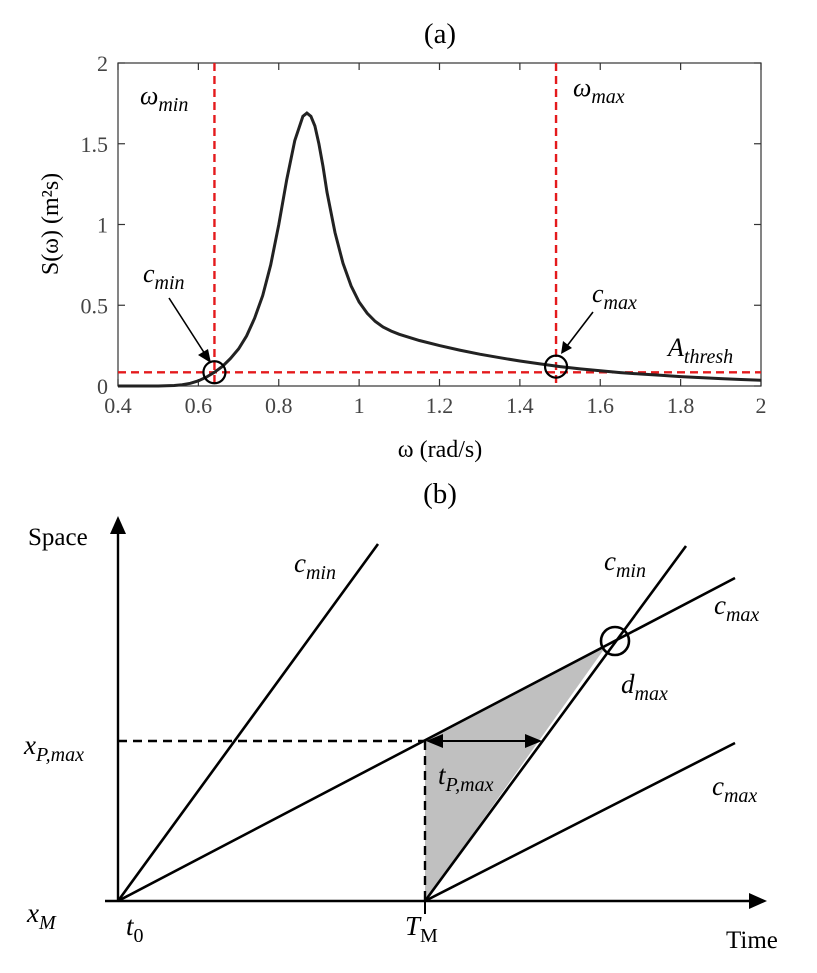 The height and width of the screenshot is (973, 817). What do you see at coordinates (315, 566) in the screenshot?
I see `c-min-label-b1: cmin` at bounding box center [315, 566].